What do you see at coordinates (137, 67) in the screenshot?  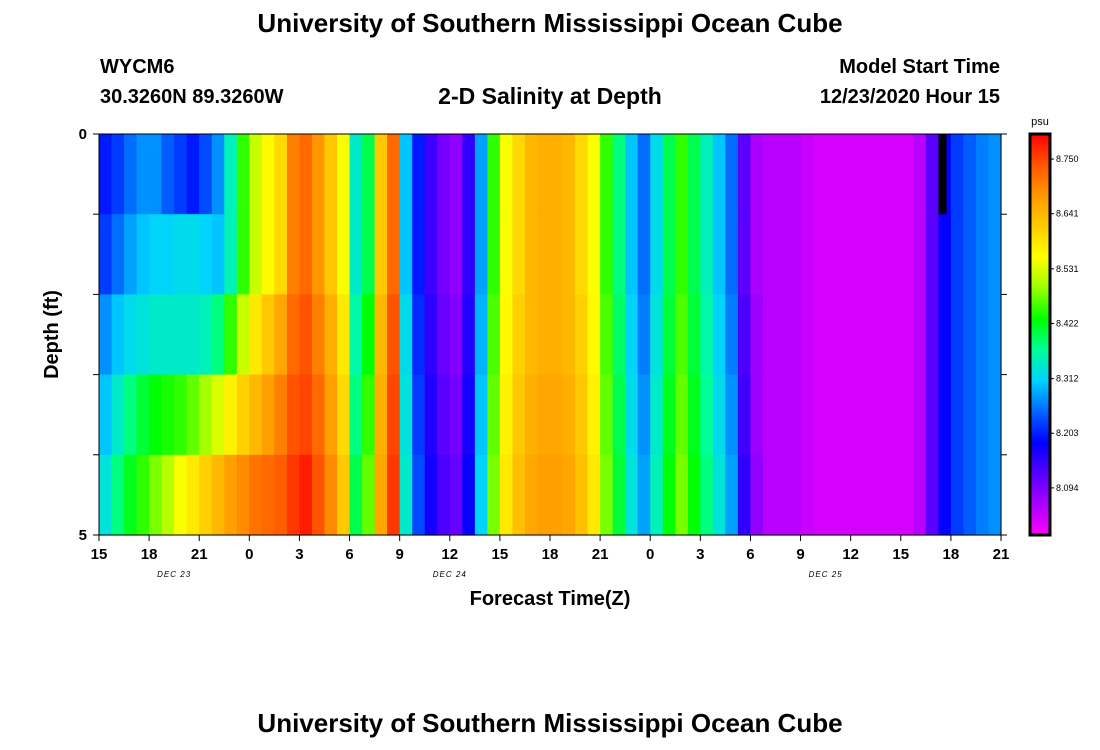 I see `station-id: WYCM6` at bounding box center [137, 67].